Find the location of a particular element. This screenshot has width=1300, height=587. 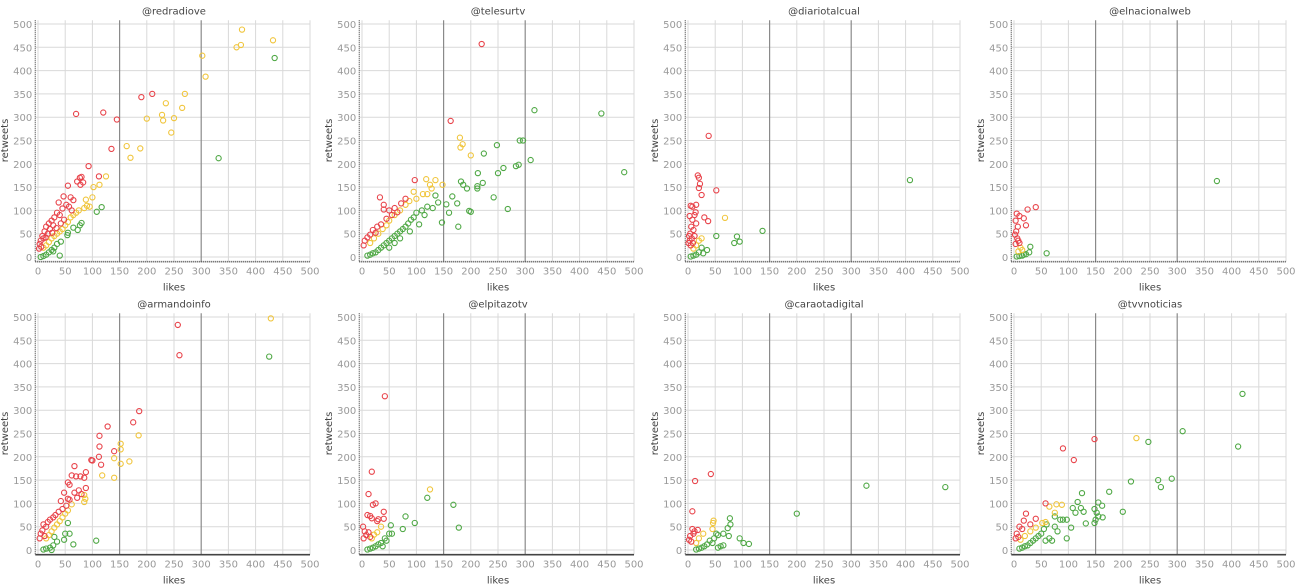

x-tick-label: 500 is located at coordinates (1285, 565).